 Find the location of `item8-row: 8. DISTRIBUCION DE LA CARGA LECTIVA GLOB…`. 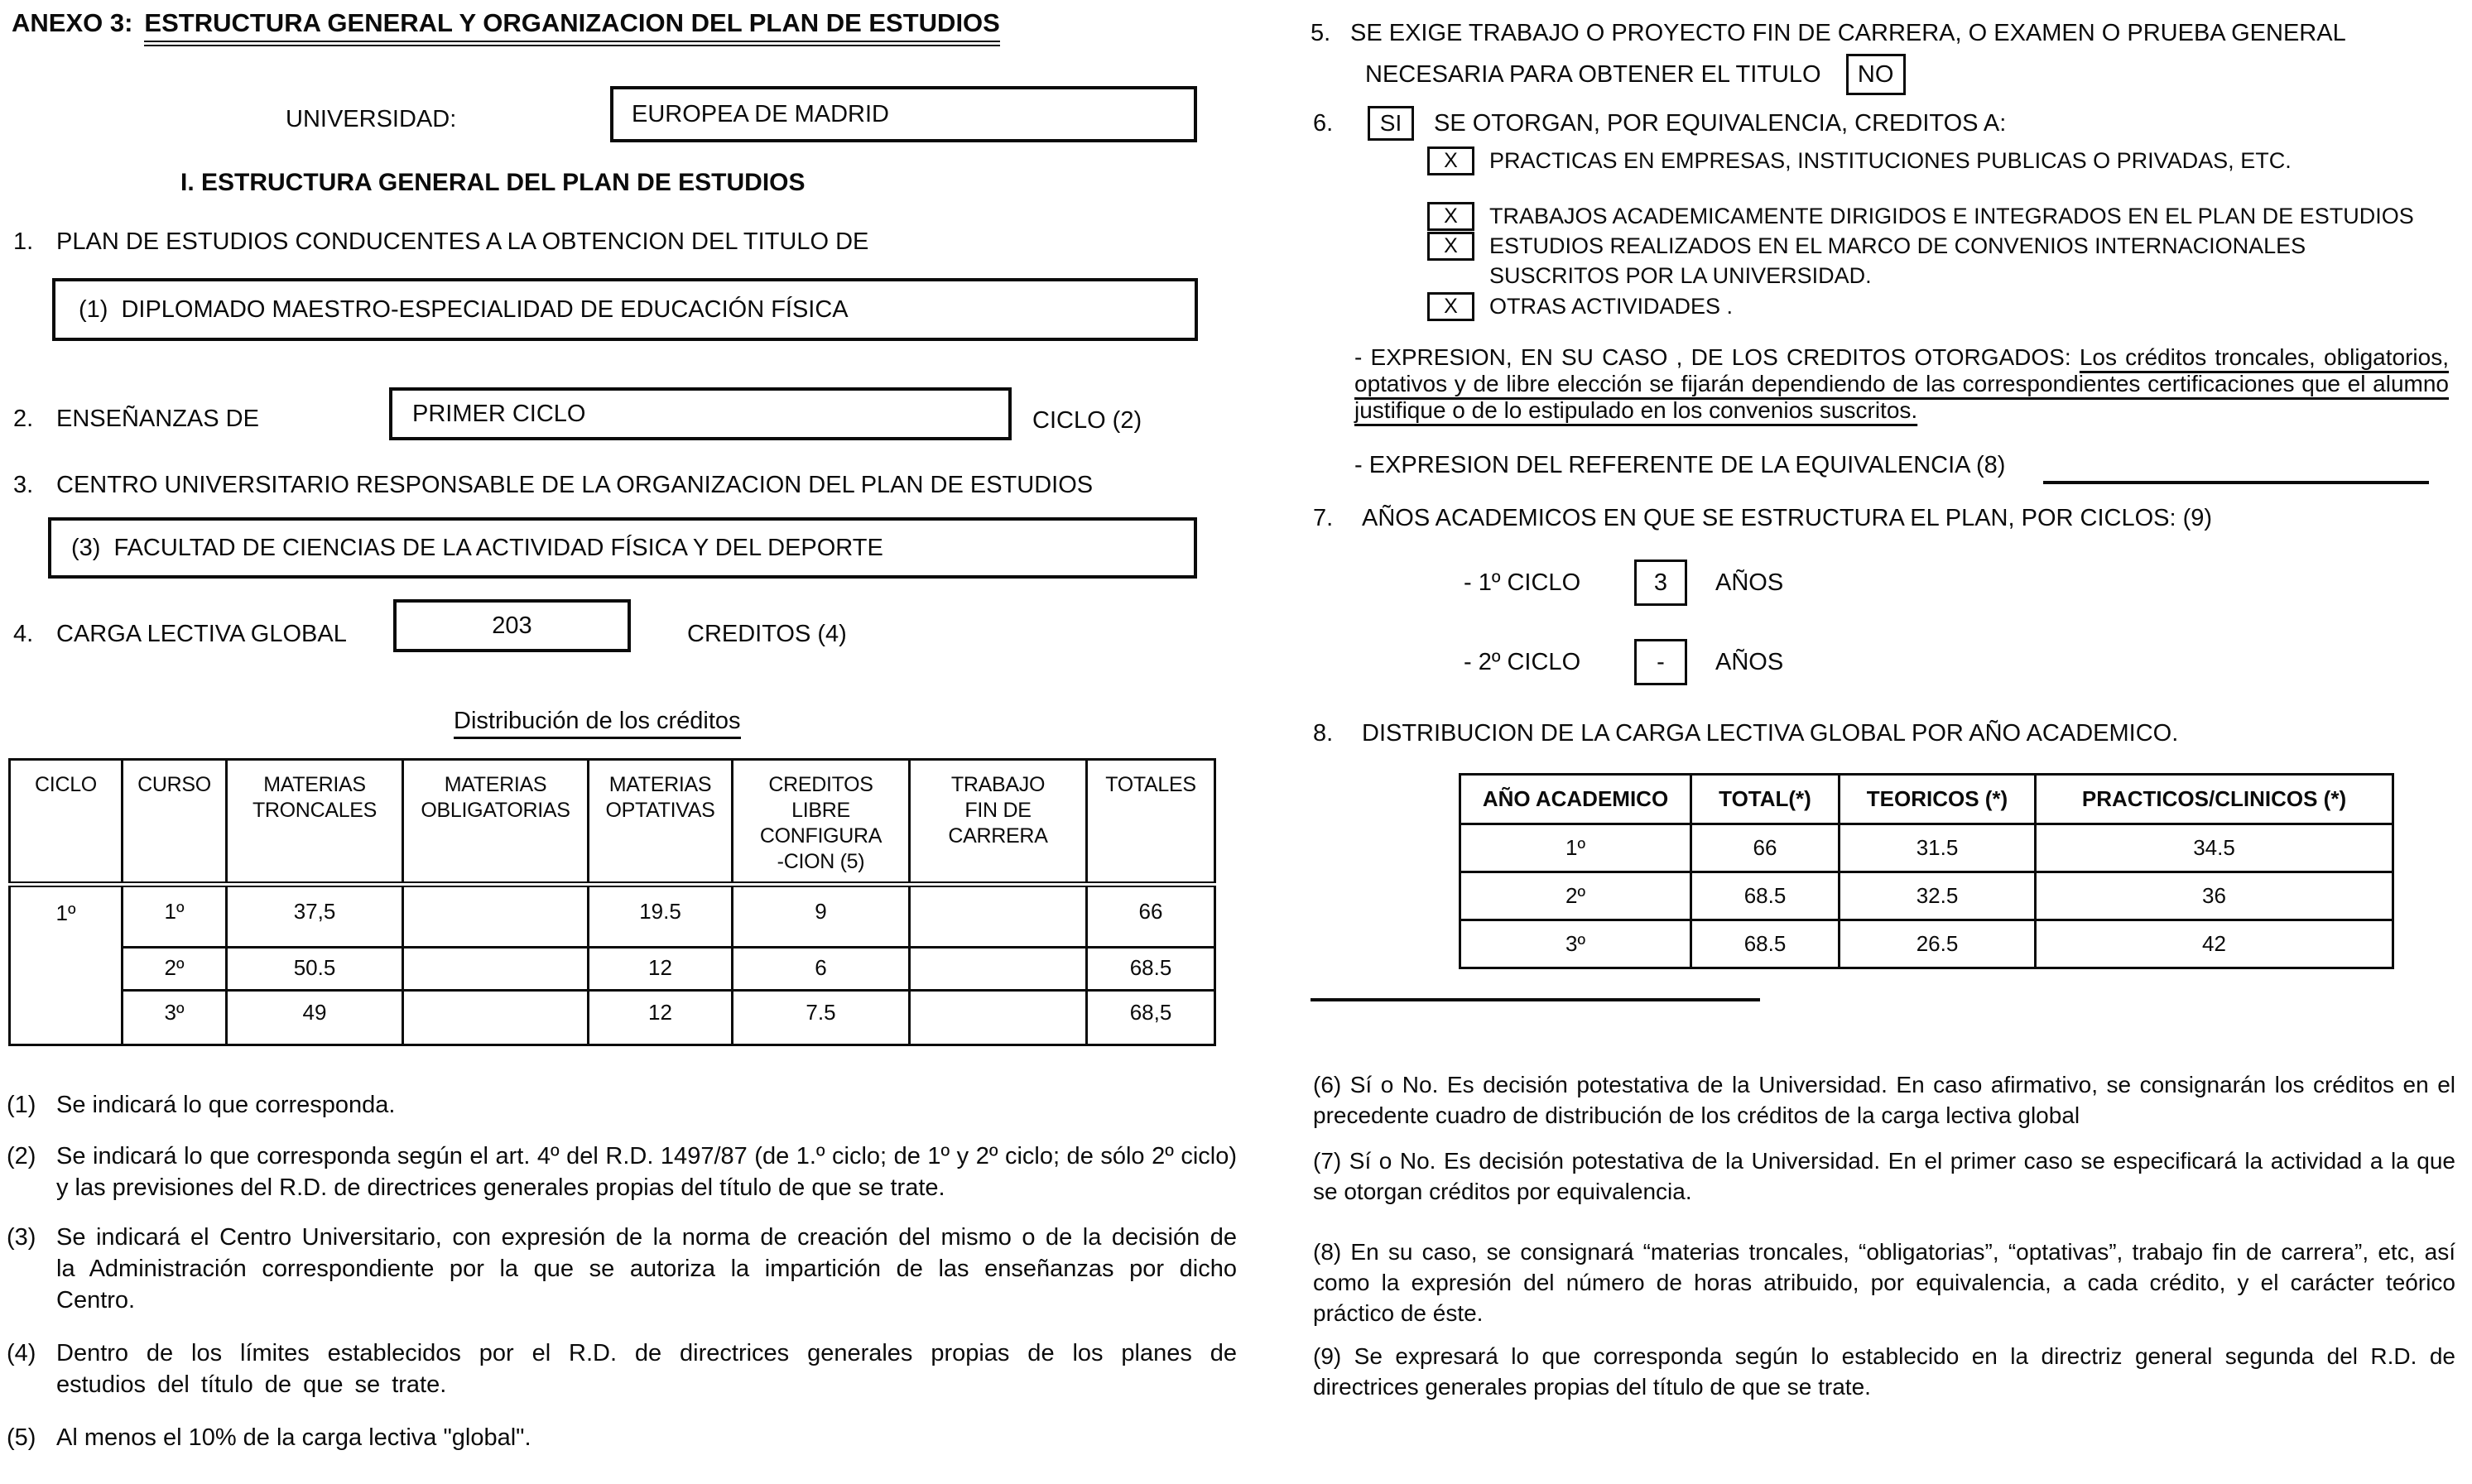

item8-row: 8. DISTRIBUCION DE LA CARGA LECTIVA GLOB… is located at coordinates (1745, 733).